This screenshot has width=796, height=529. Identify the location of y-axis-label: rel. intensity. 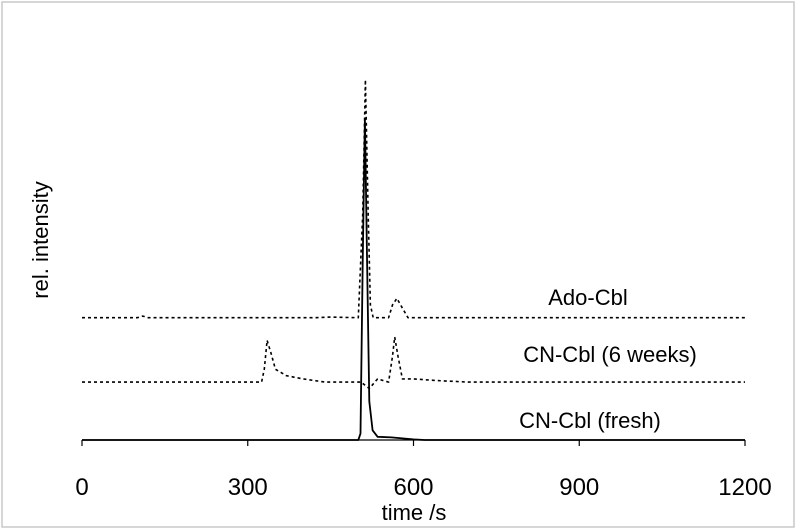
(40, 239).